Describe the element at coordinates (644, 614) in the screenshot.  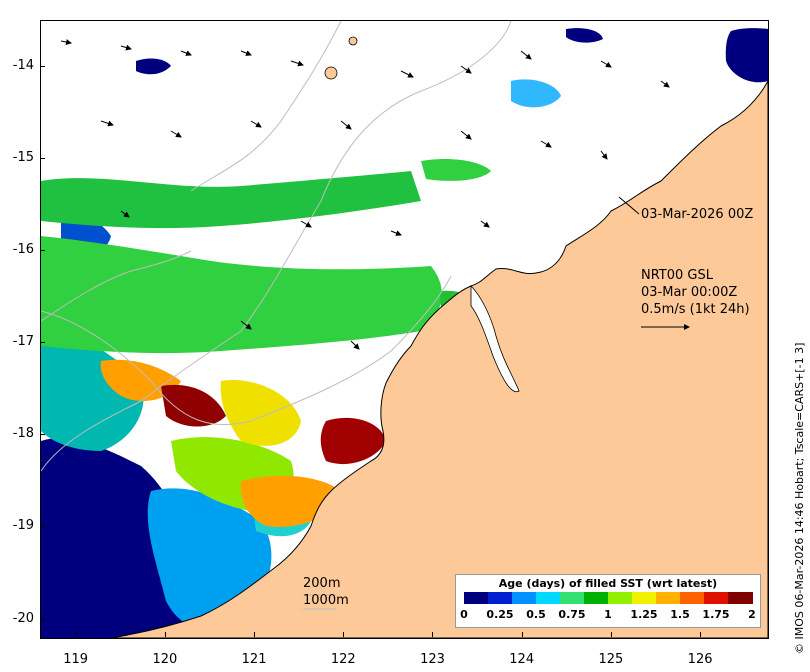
I see `legend-tick-label: 1.25` at that location.